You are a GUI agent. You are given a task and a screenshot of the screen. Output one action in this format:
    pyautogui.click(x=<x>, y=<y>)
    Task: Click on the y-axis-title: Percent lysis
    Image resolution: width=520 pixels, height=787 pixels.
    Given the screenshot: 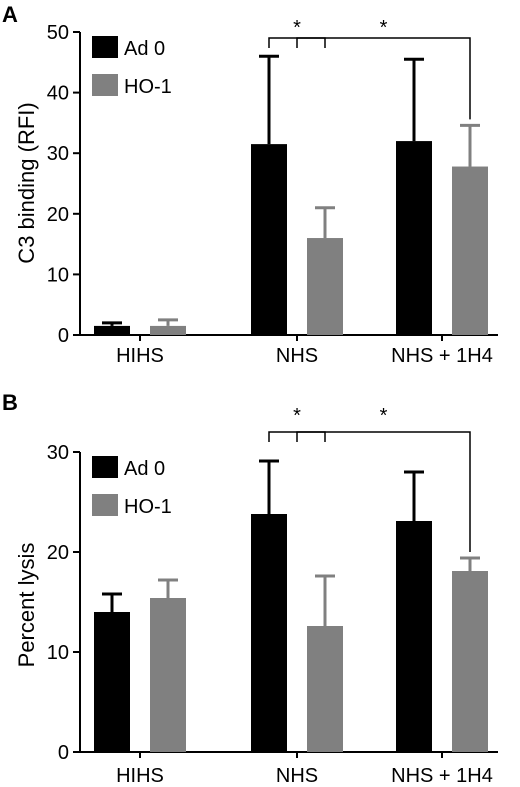 What is the action you would take?
    pyautogui.click(x=26, y=605)
    